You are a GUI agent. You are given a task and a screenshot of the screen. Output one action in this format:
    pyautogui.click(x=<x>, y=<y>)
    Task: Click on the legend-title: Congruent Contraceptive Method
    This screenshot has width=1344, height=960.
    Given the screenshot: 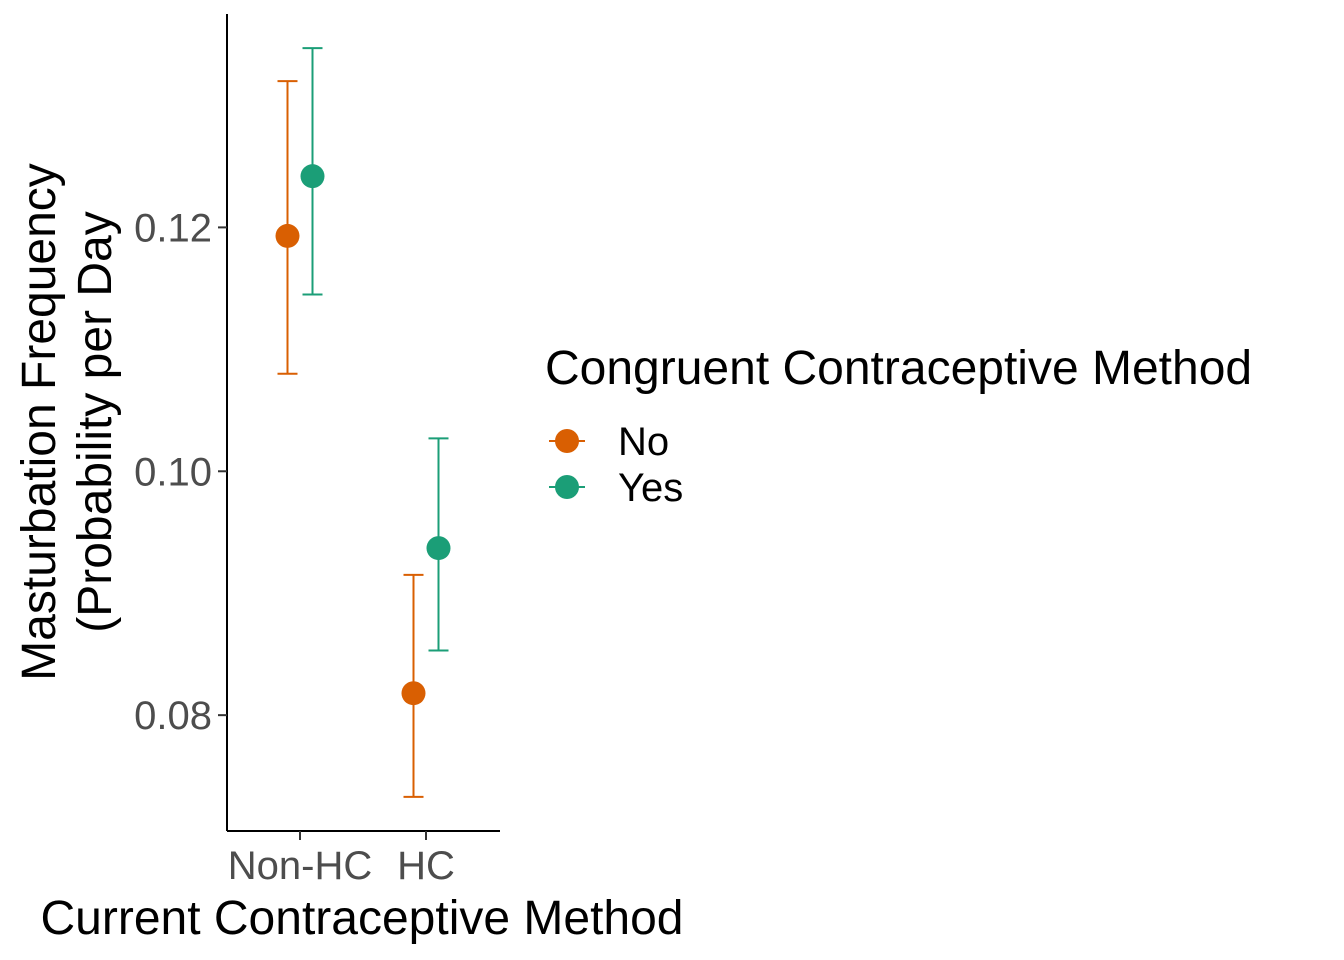 What is the action you would take?
    pyautogui.click(x=898, y=368)
    